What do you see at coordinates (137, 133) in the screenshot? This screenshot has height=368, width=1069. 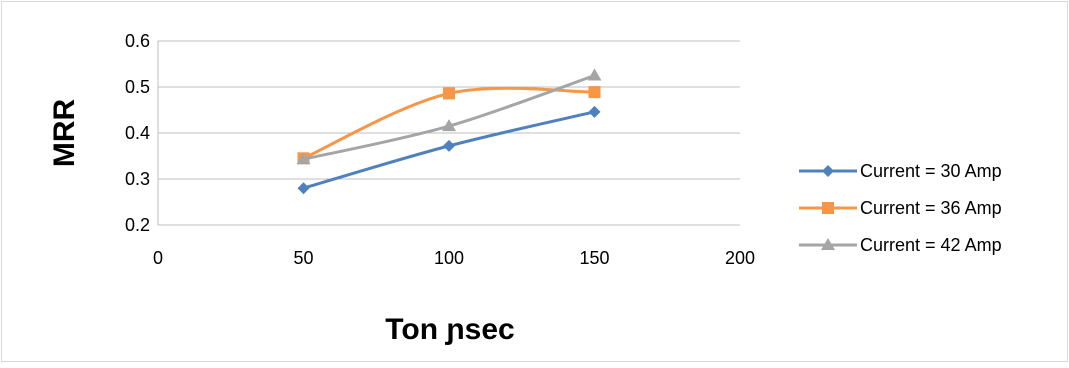 I see `y-tick-label: 0.4` at bounding box center [137, 133].